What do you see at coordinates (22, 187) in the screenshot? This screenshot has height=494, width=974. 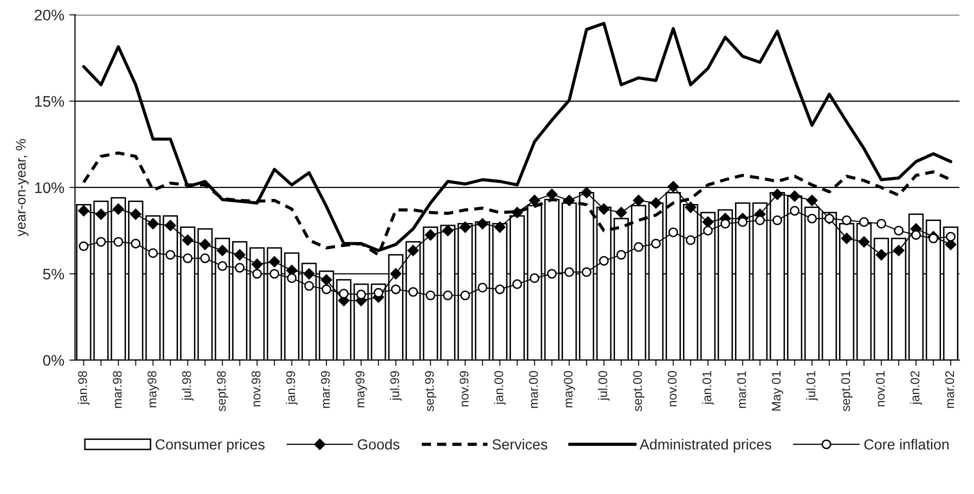 I see `y-axis-title: year-on-year, %` at bounding box center [22, 187].